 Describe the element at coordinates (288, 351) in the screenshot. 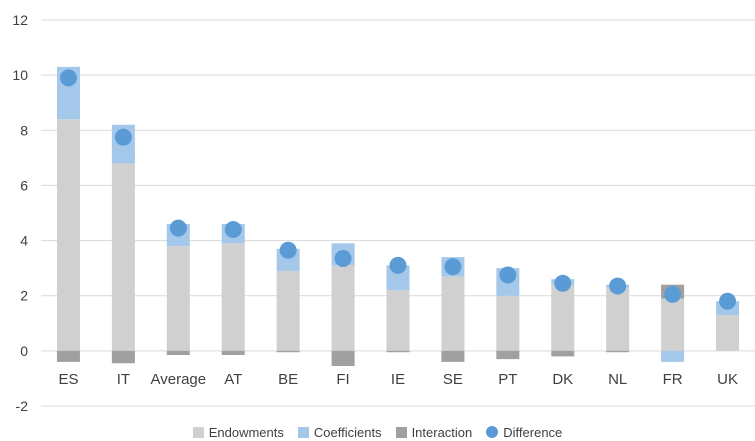

I see `bar-interaction-be` at that location.